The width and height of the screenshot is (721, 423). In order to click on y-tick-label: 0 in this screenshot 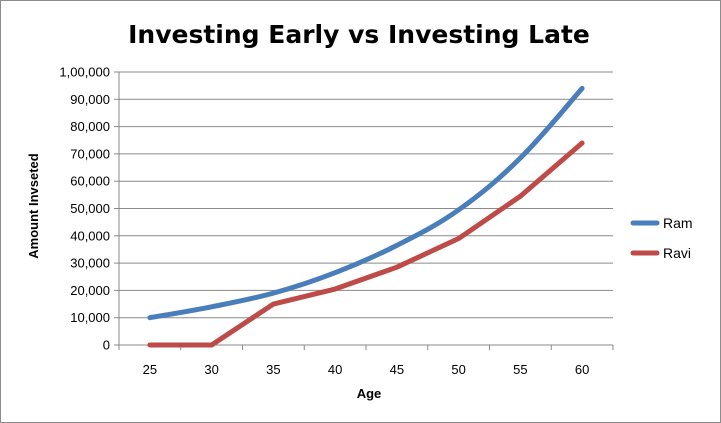, I will do `click(106, 345)`.